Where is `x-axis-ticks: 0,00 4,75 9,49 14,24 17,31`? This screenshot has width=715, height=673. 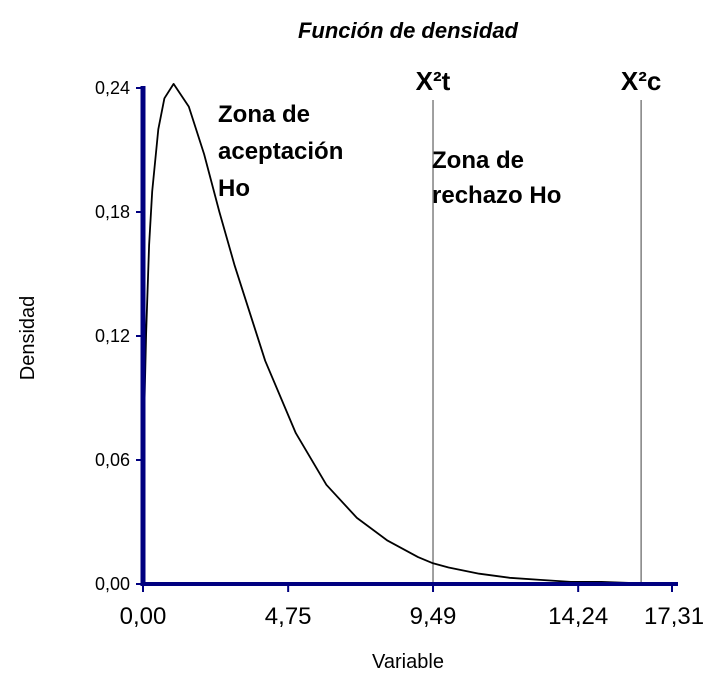 x-axis-ticks: 0,00 4,75 9,49 14,24 17,31 is located at coordinates (412, 607).